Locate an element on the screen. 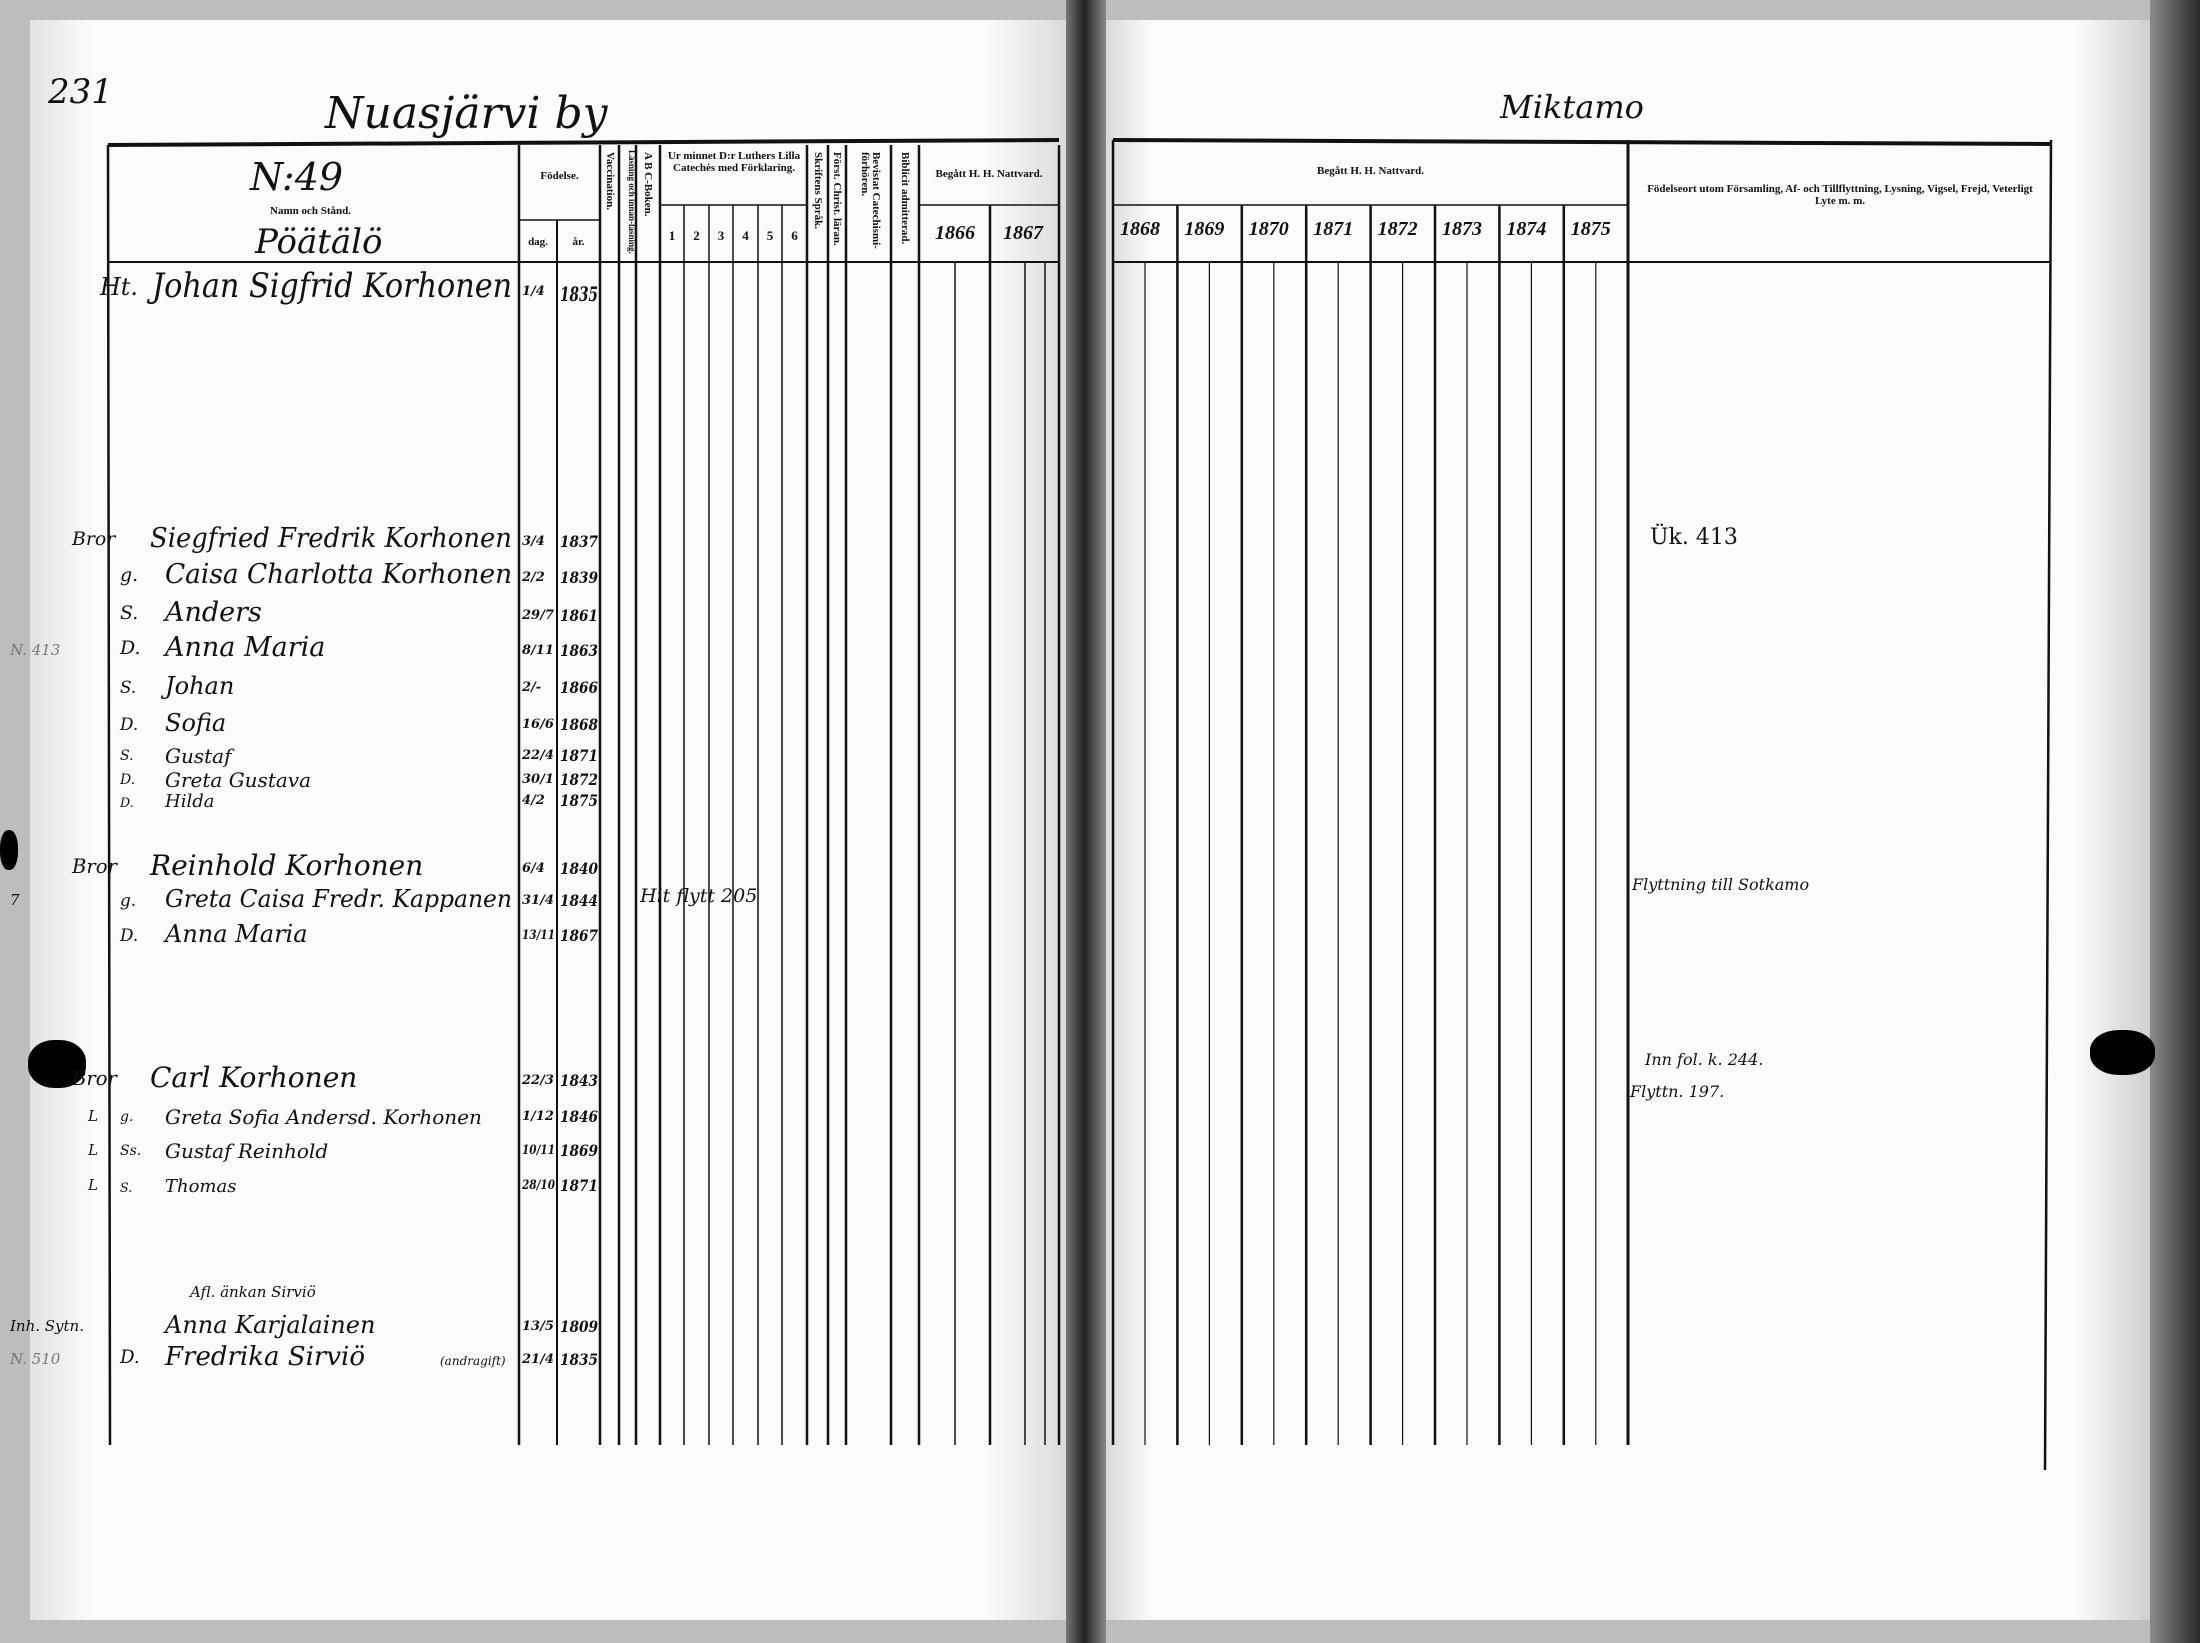 The width and height of the screenshot is (2200, 1643). header-catechism-hearings: Bevistat Catechismi-förhören. is located at coordinates (870, 200).